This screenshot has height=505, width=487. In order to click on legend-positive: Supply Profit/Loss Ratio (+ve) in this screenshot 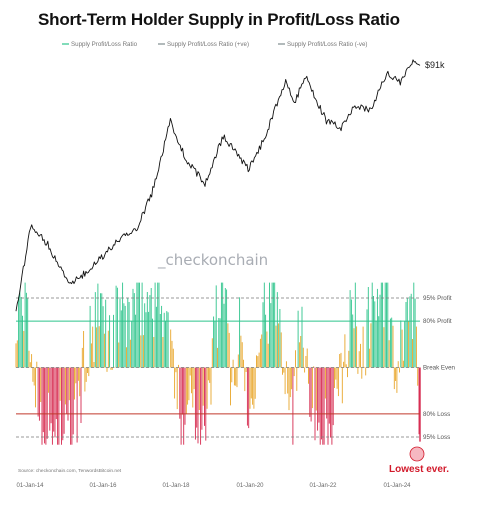, I will do `click(208, 44)`.